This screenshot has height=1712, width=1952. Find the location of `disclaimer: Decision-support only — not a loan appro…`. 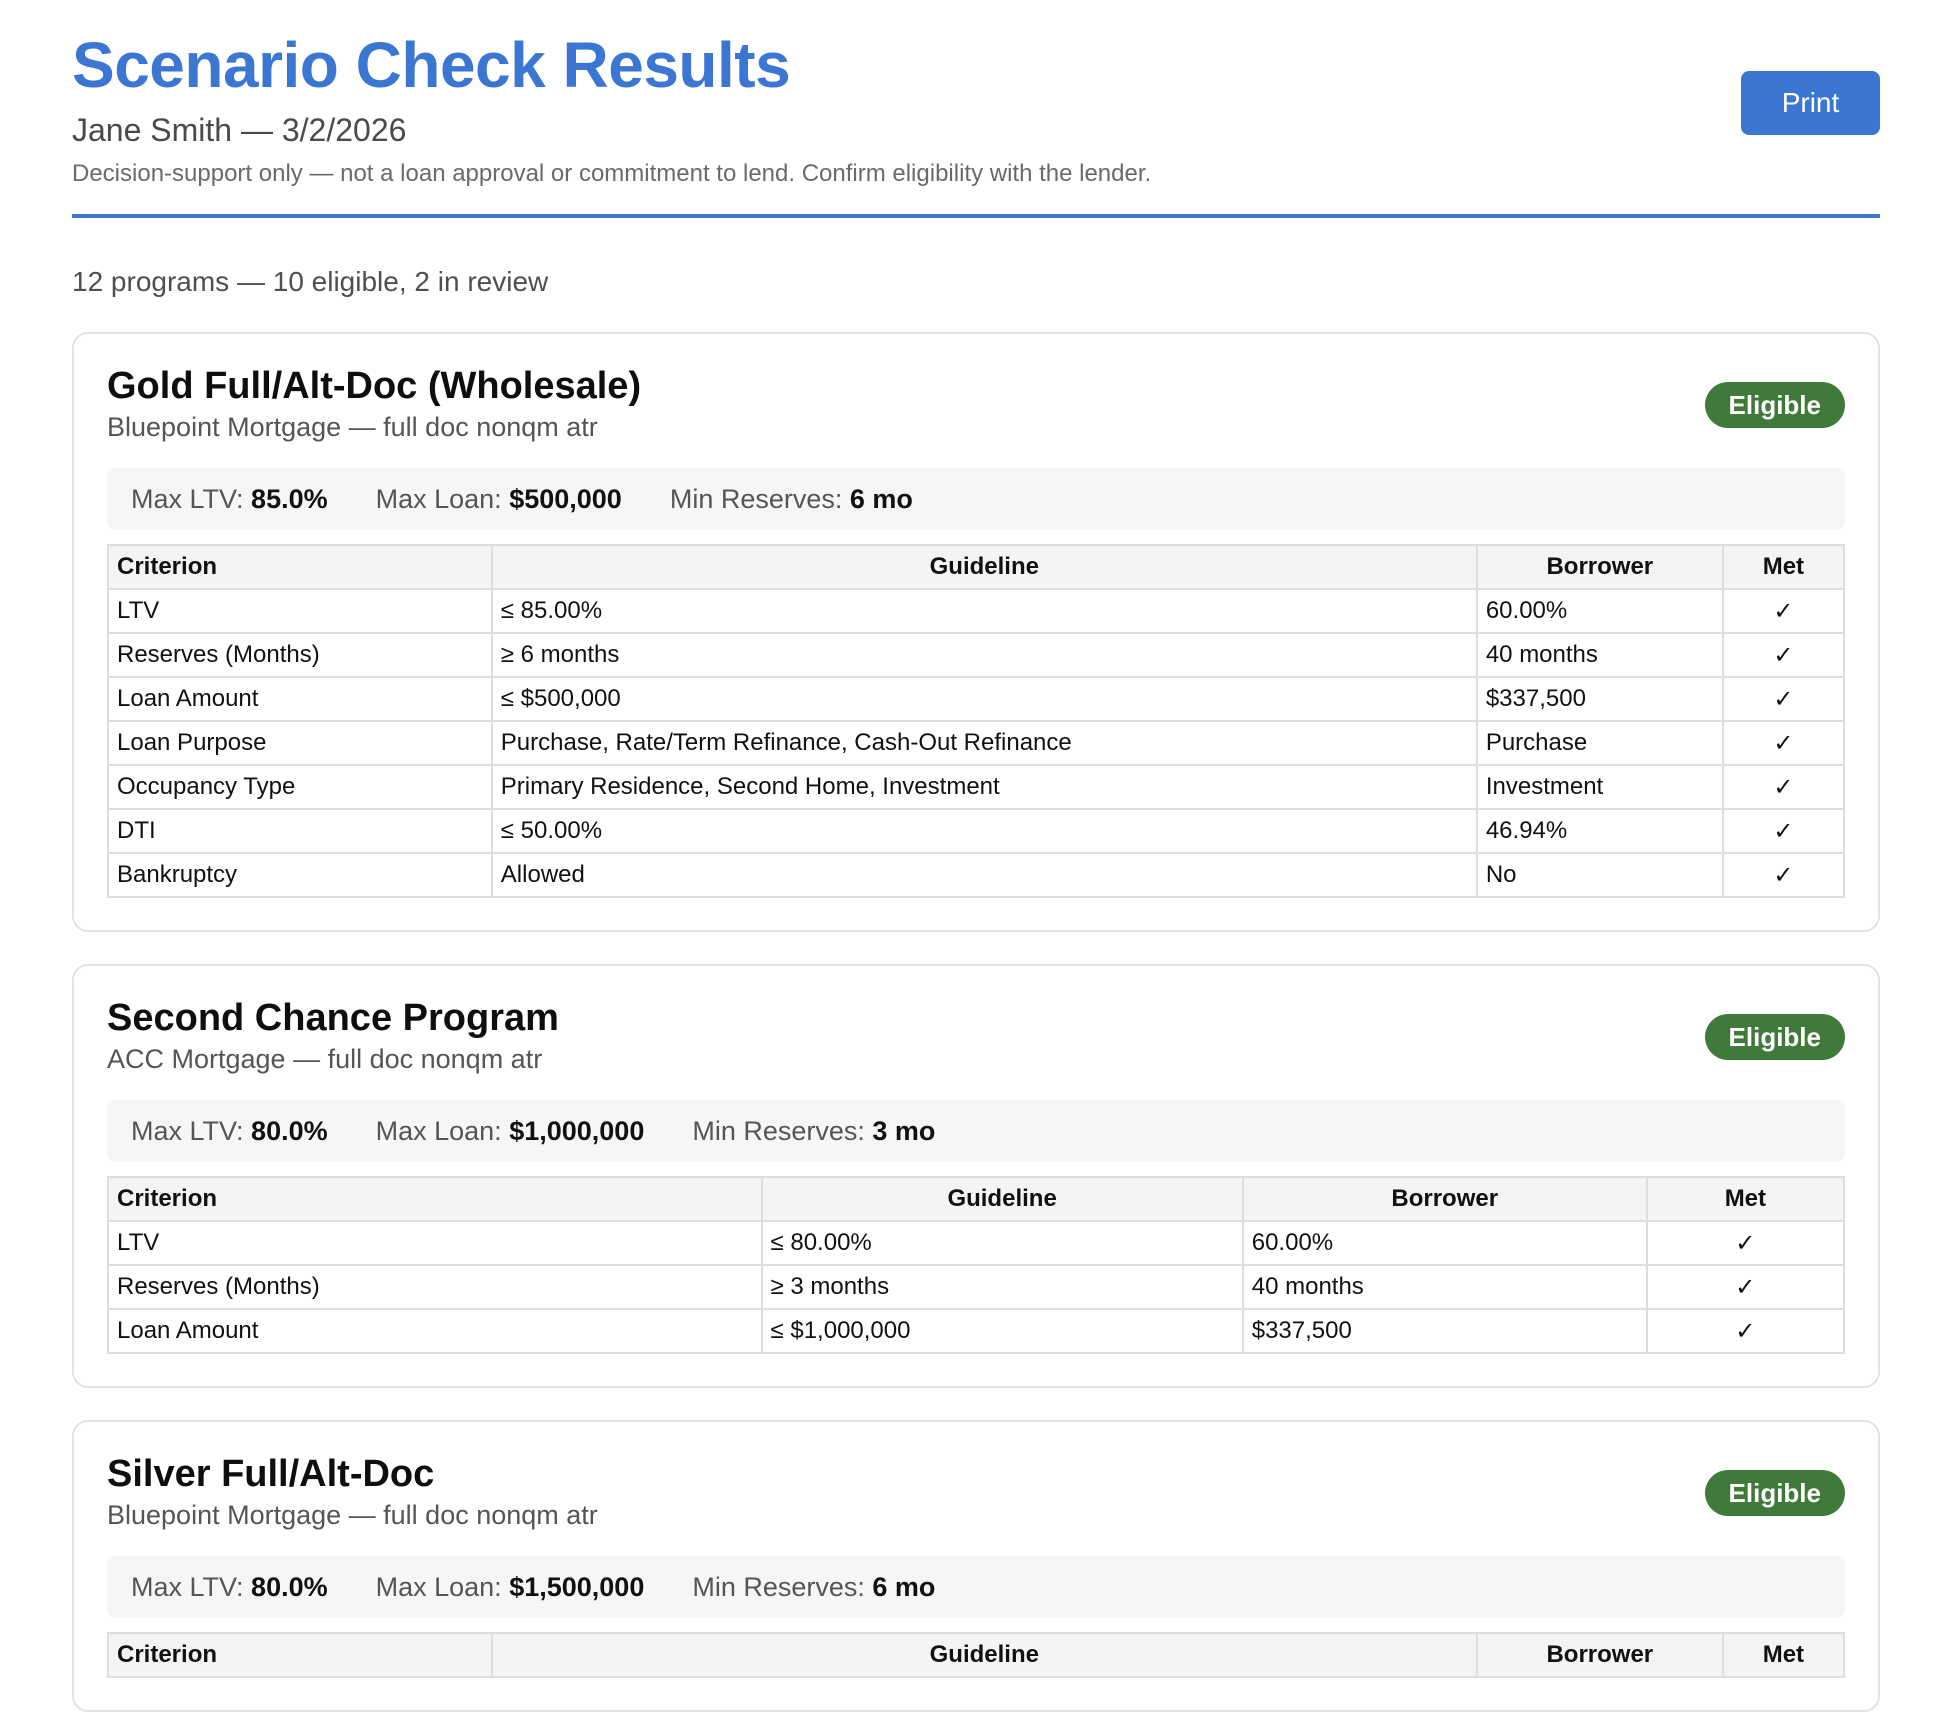

disclaimer: Decision-support only — not a loan appro… is located at coordinates (612, 173).